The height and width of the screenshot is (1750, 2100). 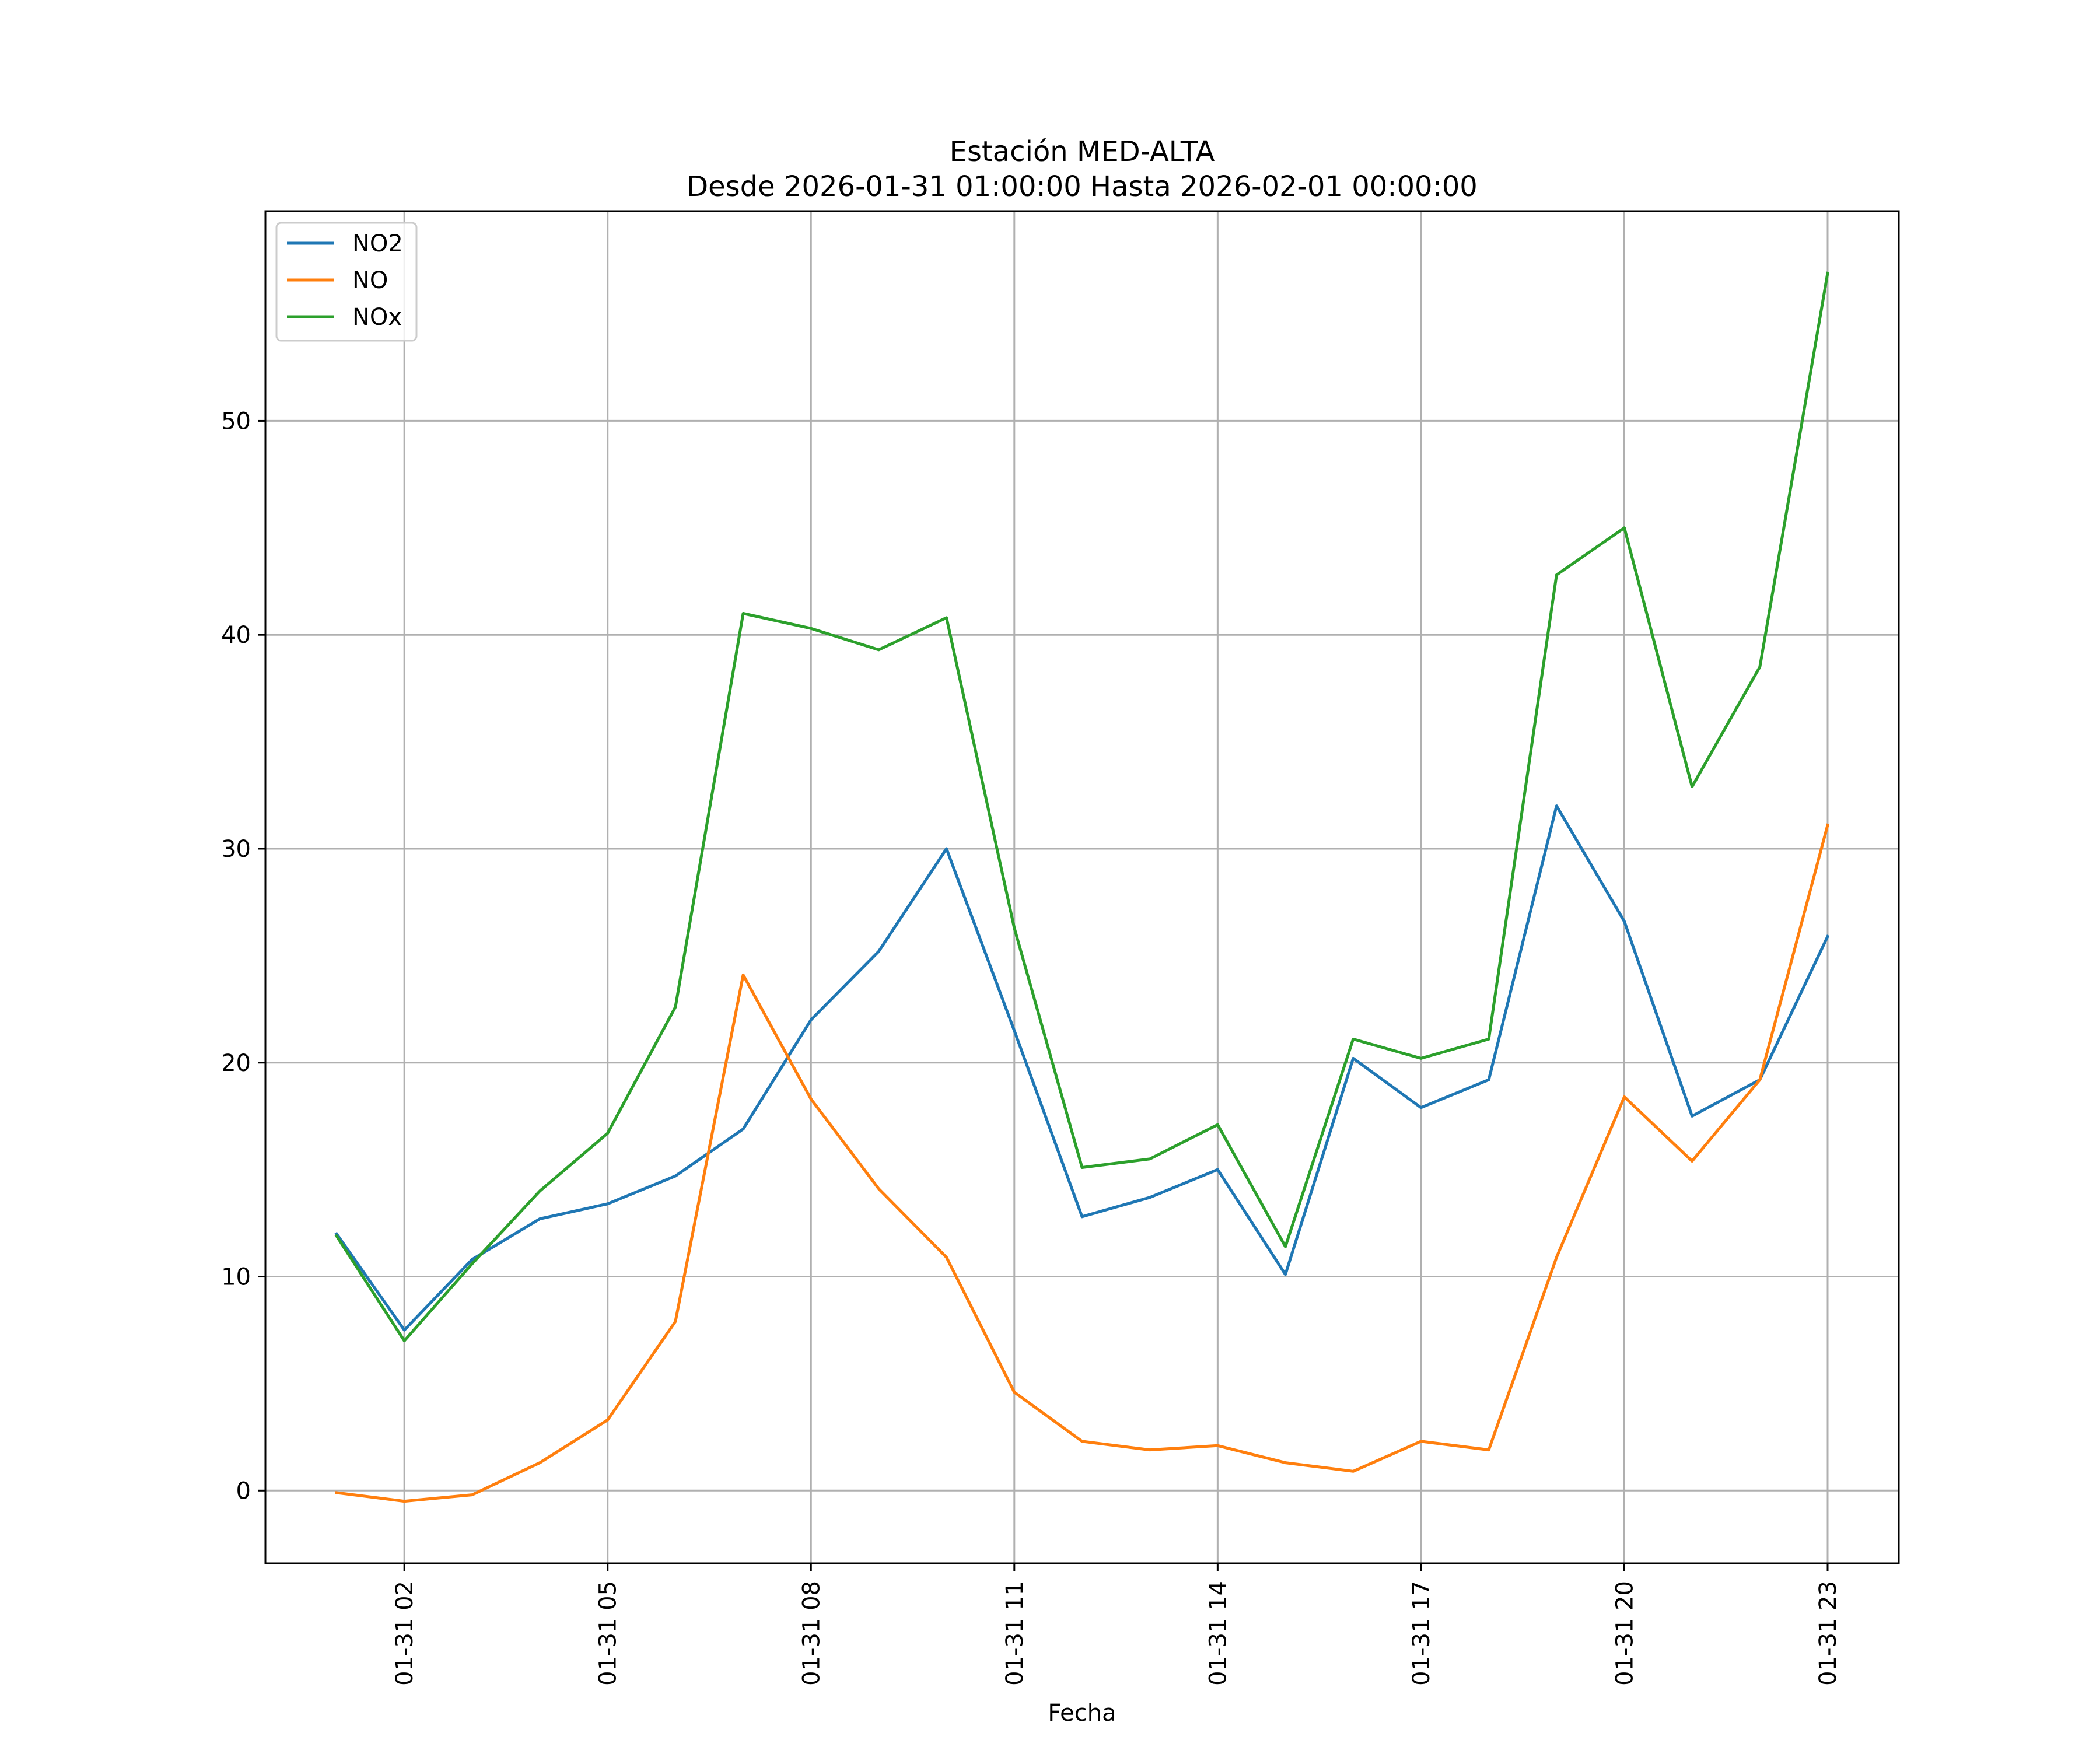 What do you see at coordinates (1082, 152) in the screenshot?
I see `chart-title: Estación MED-ALTA` at bounding box center [1082, 152].